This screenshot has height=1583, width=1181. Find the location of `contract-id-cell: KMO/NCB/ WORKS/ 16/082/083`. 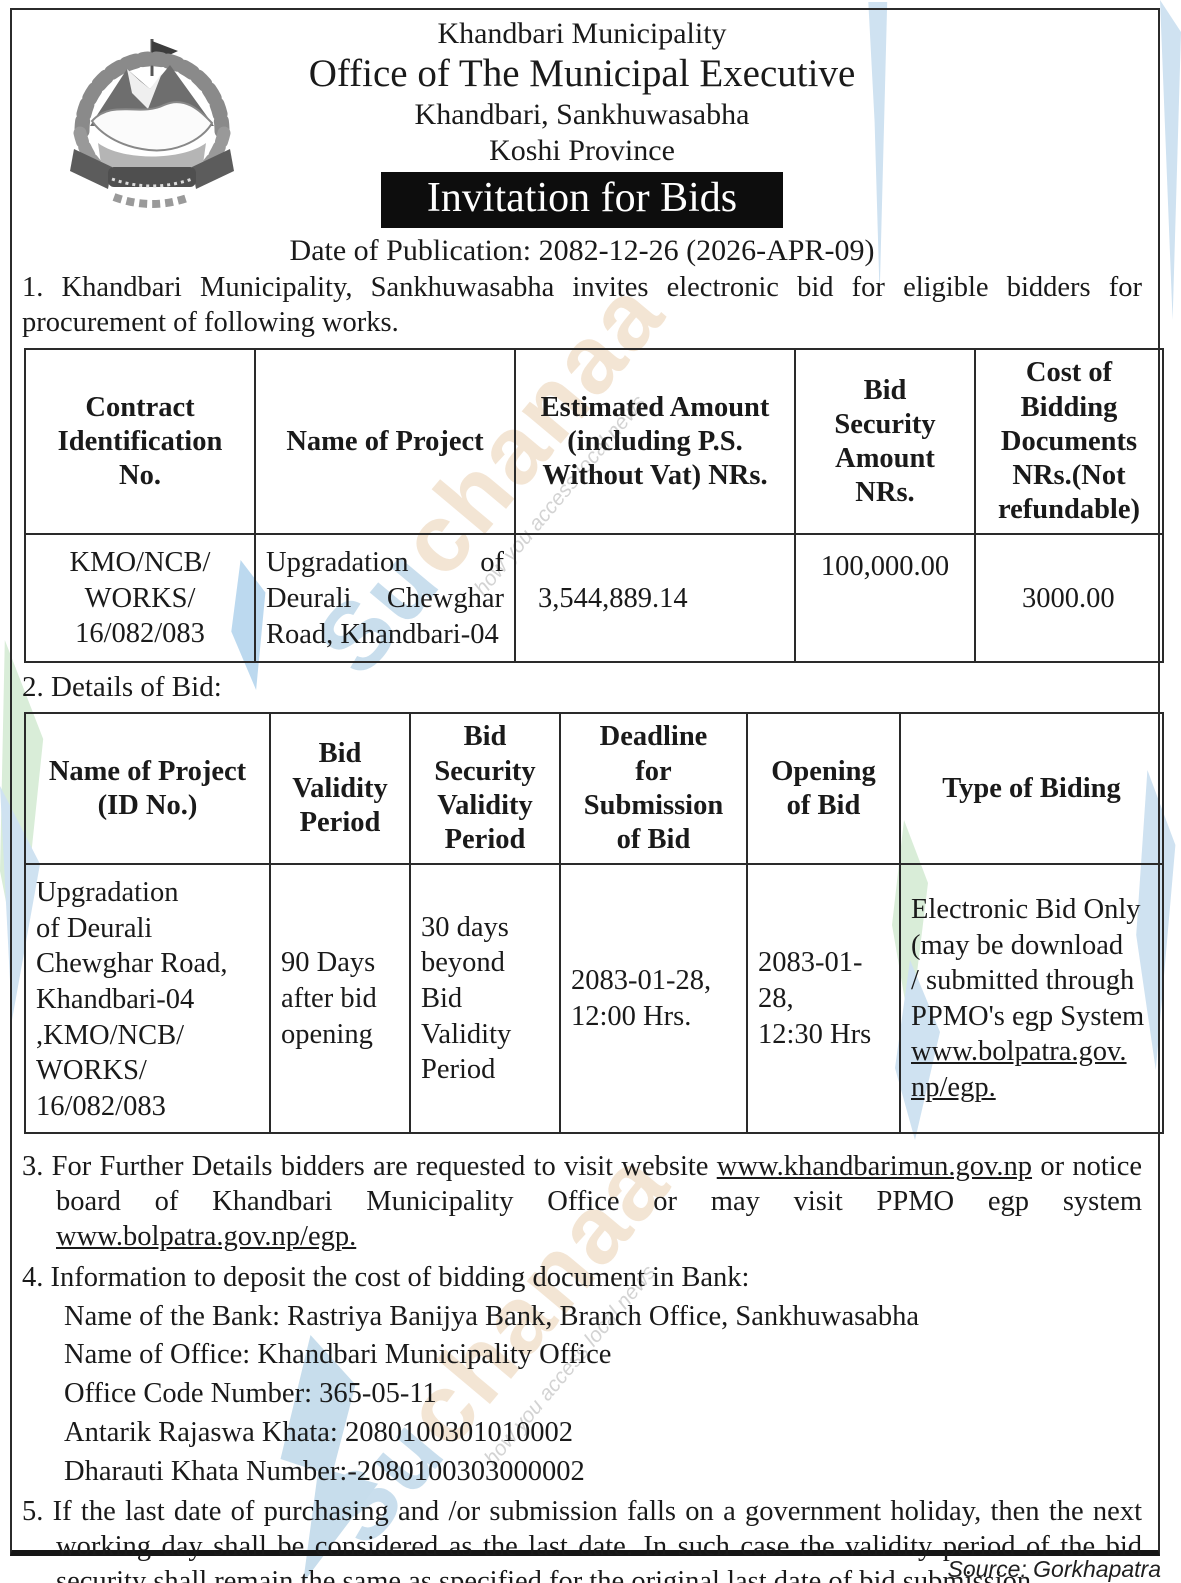

contract-id-cell: KMO/NCB/ WORKS/ 16/082/083 is located at coordinates (140, 598).